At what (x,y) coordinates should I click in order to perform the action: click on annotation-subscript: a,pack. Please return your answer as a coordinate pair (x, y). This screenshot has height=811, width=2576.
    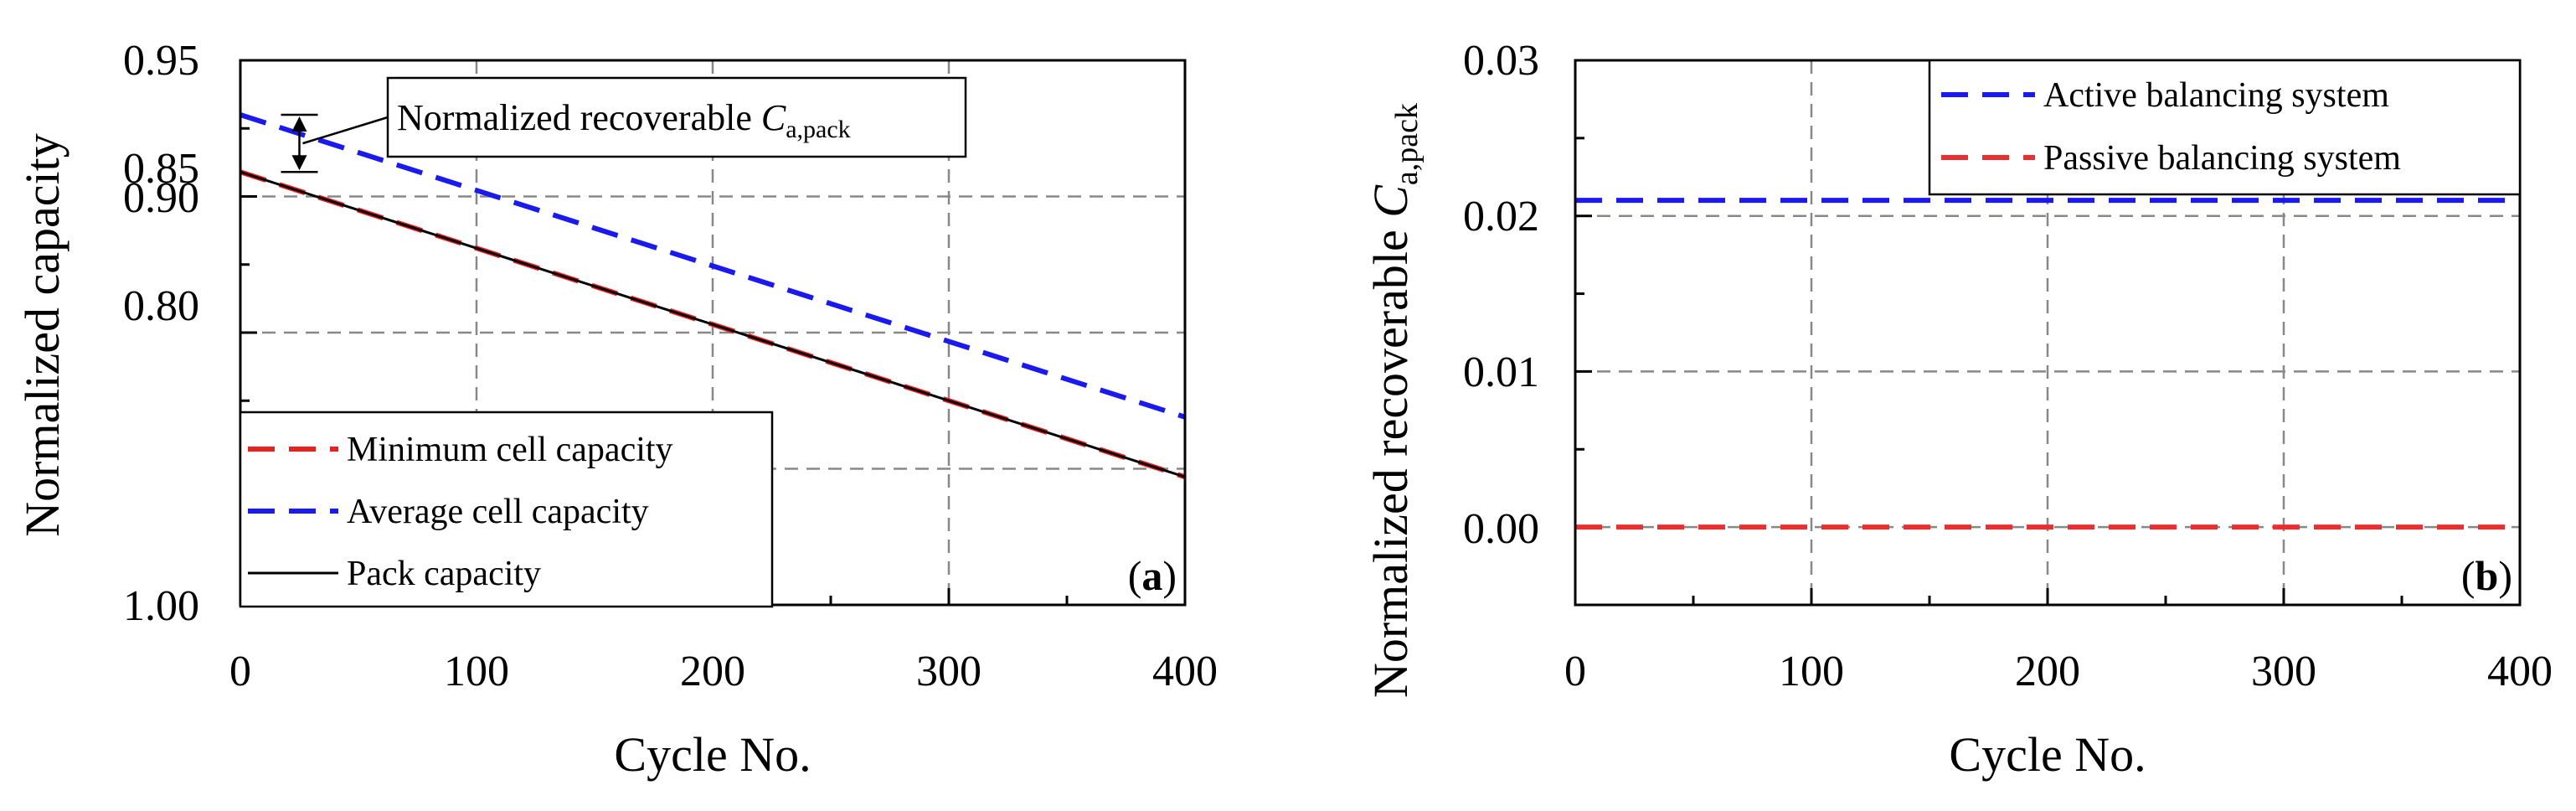
    Looking at the image, I should click on (818, 129).